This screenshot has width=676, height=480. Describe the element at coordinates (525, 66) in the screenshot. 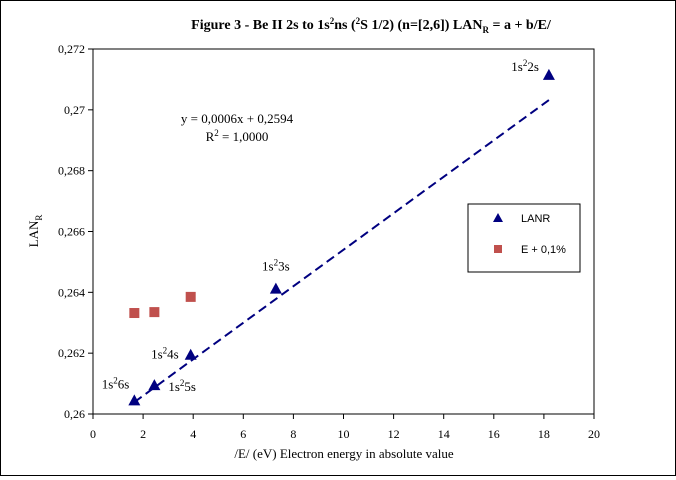

I see `point-label: 1s22s` at that location.